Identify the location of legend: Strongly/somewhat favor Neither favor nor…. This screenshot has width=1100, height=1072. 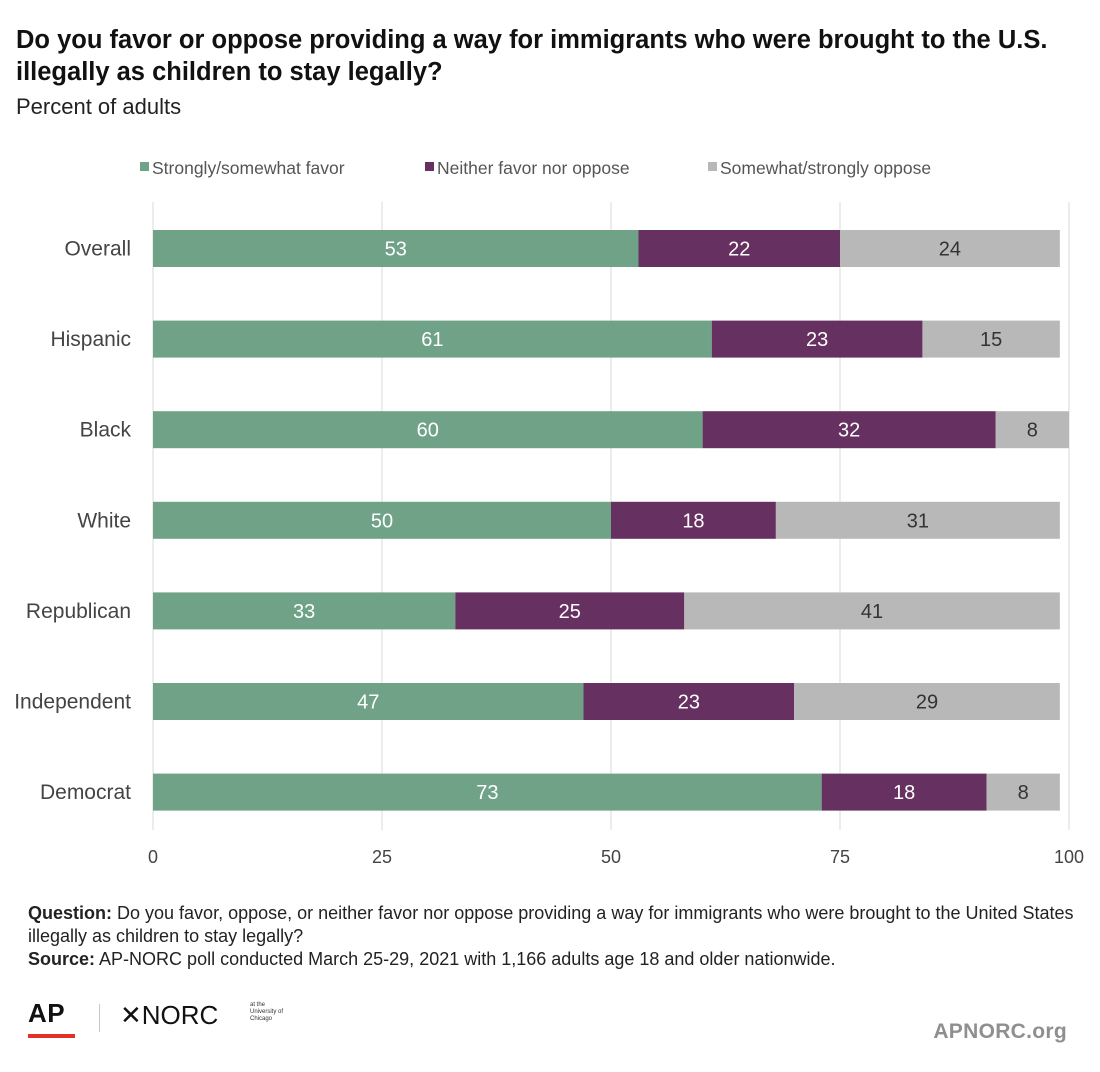
(535, 168).